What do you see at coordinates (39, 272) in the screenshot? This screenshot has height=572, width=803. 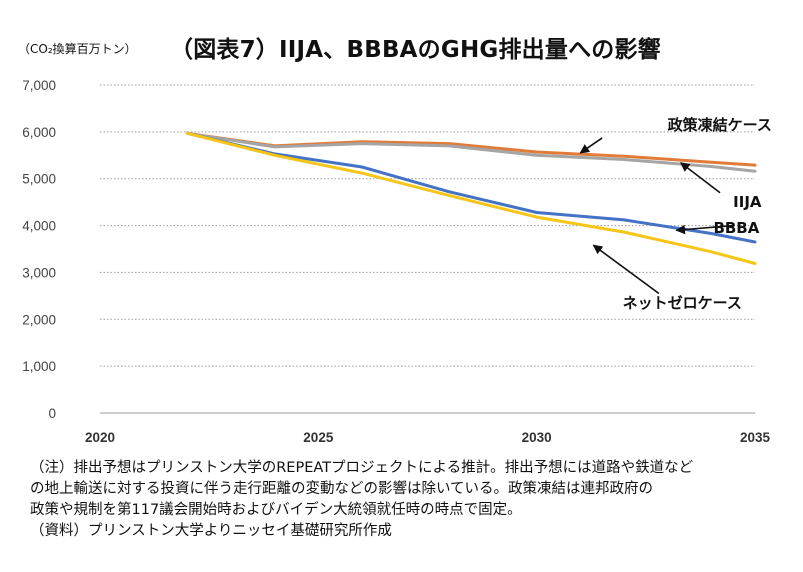 I see `y-tick-label: 3,000` at bounding box center [39, 272].